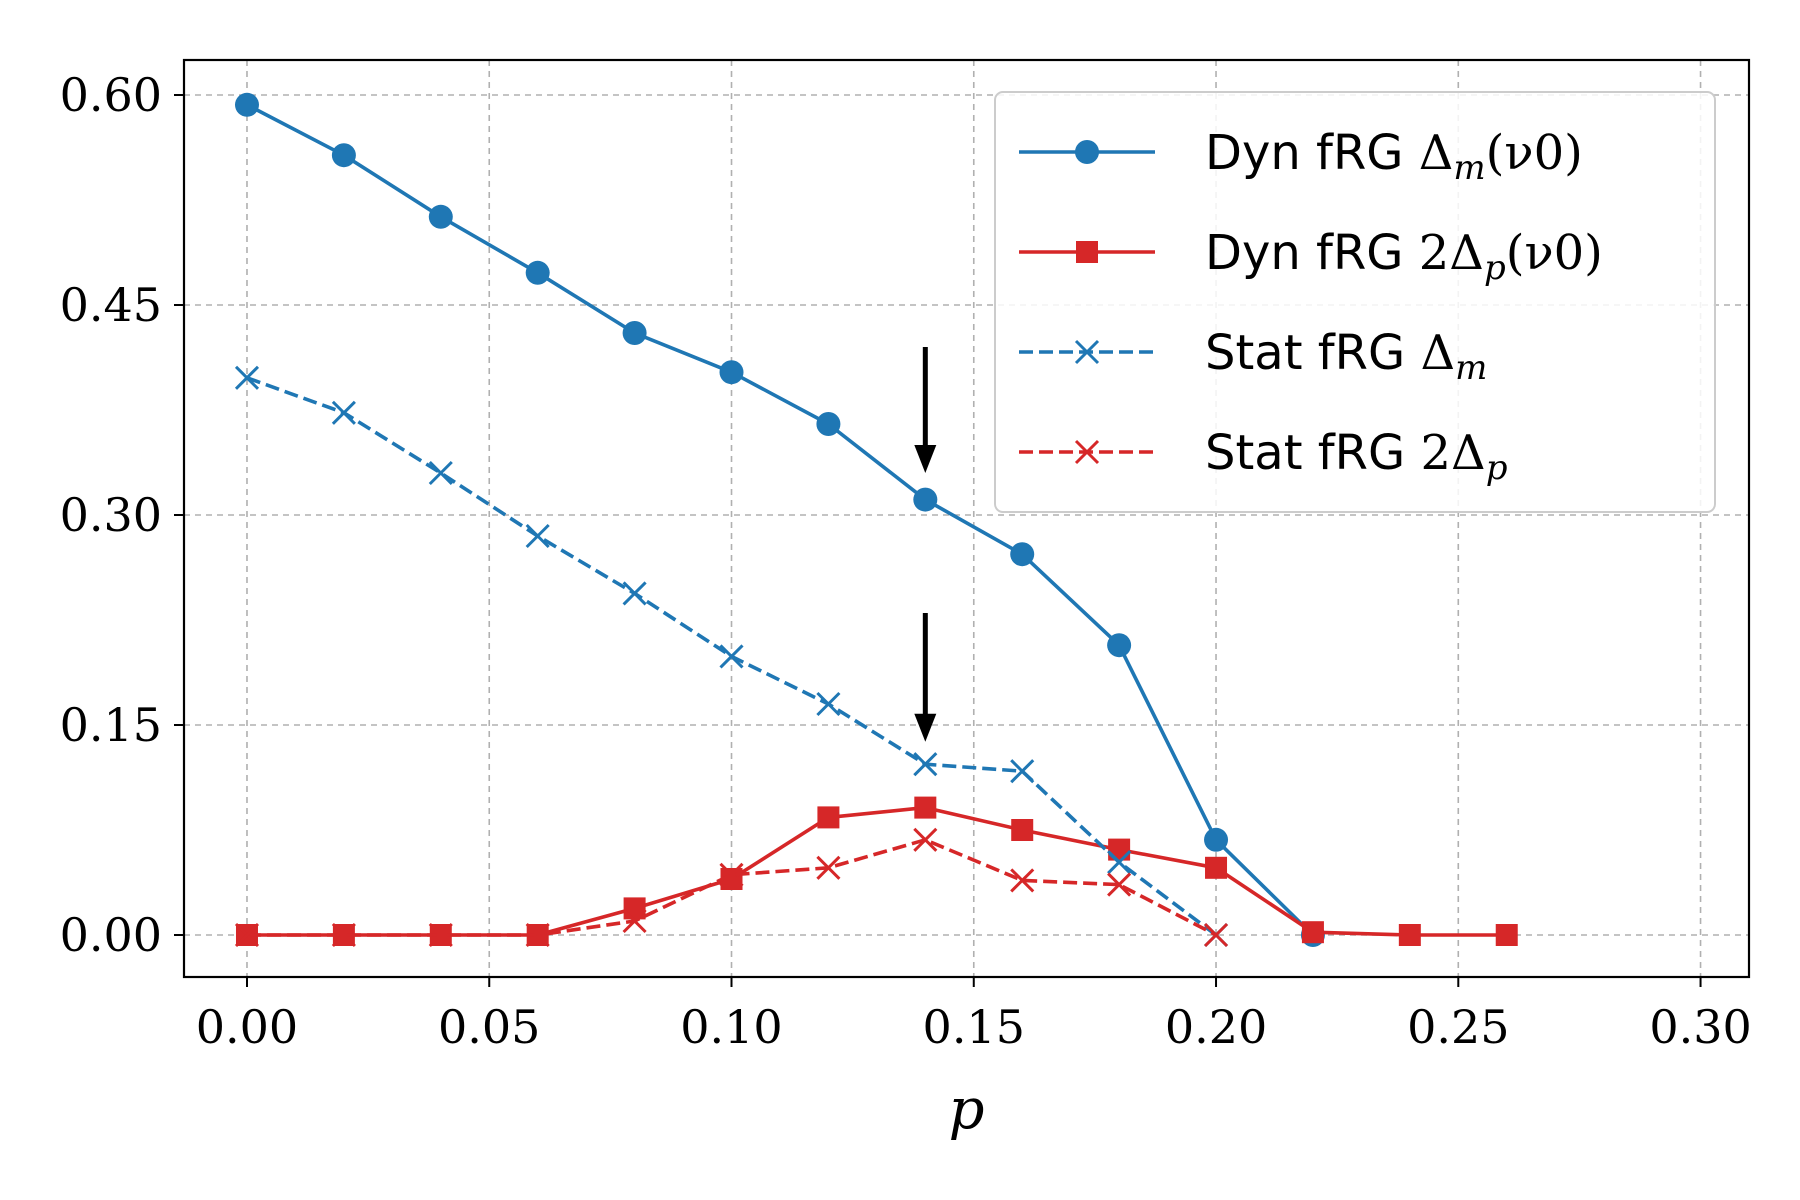 This screenshot has width=1800, height=1200. I want to click on x-tick-label: 0.05, so click(489, 1027).